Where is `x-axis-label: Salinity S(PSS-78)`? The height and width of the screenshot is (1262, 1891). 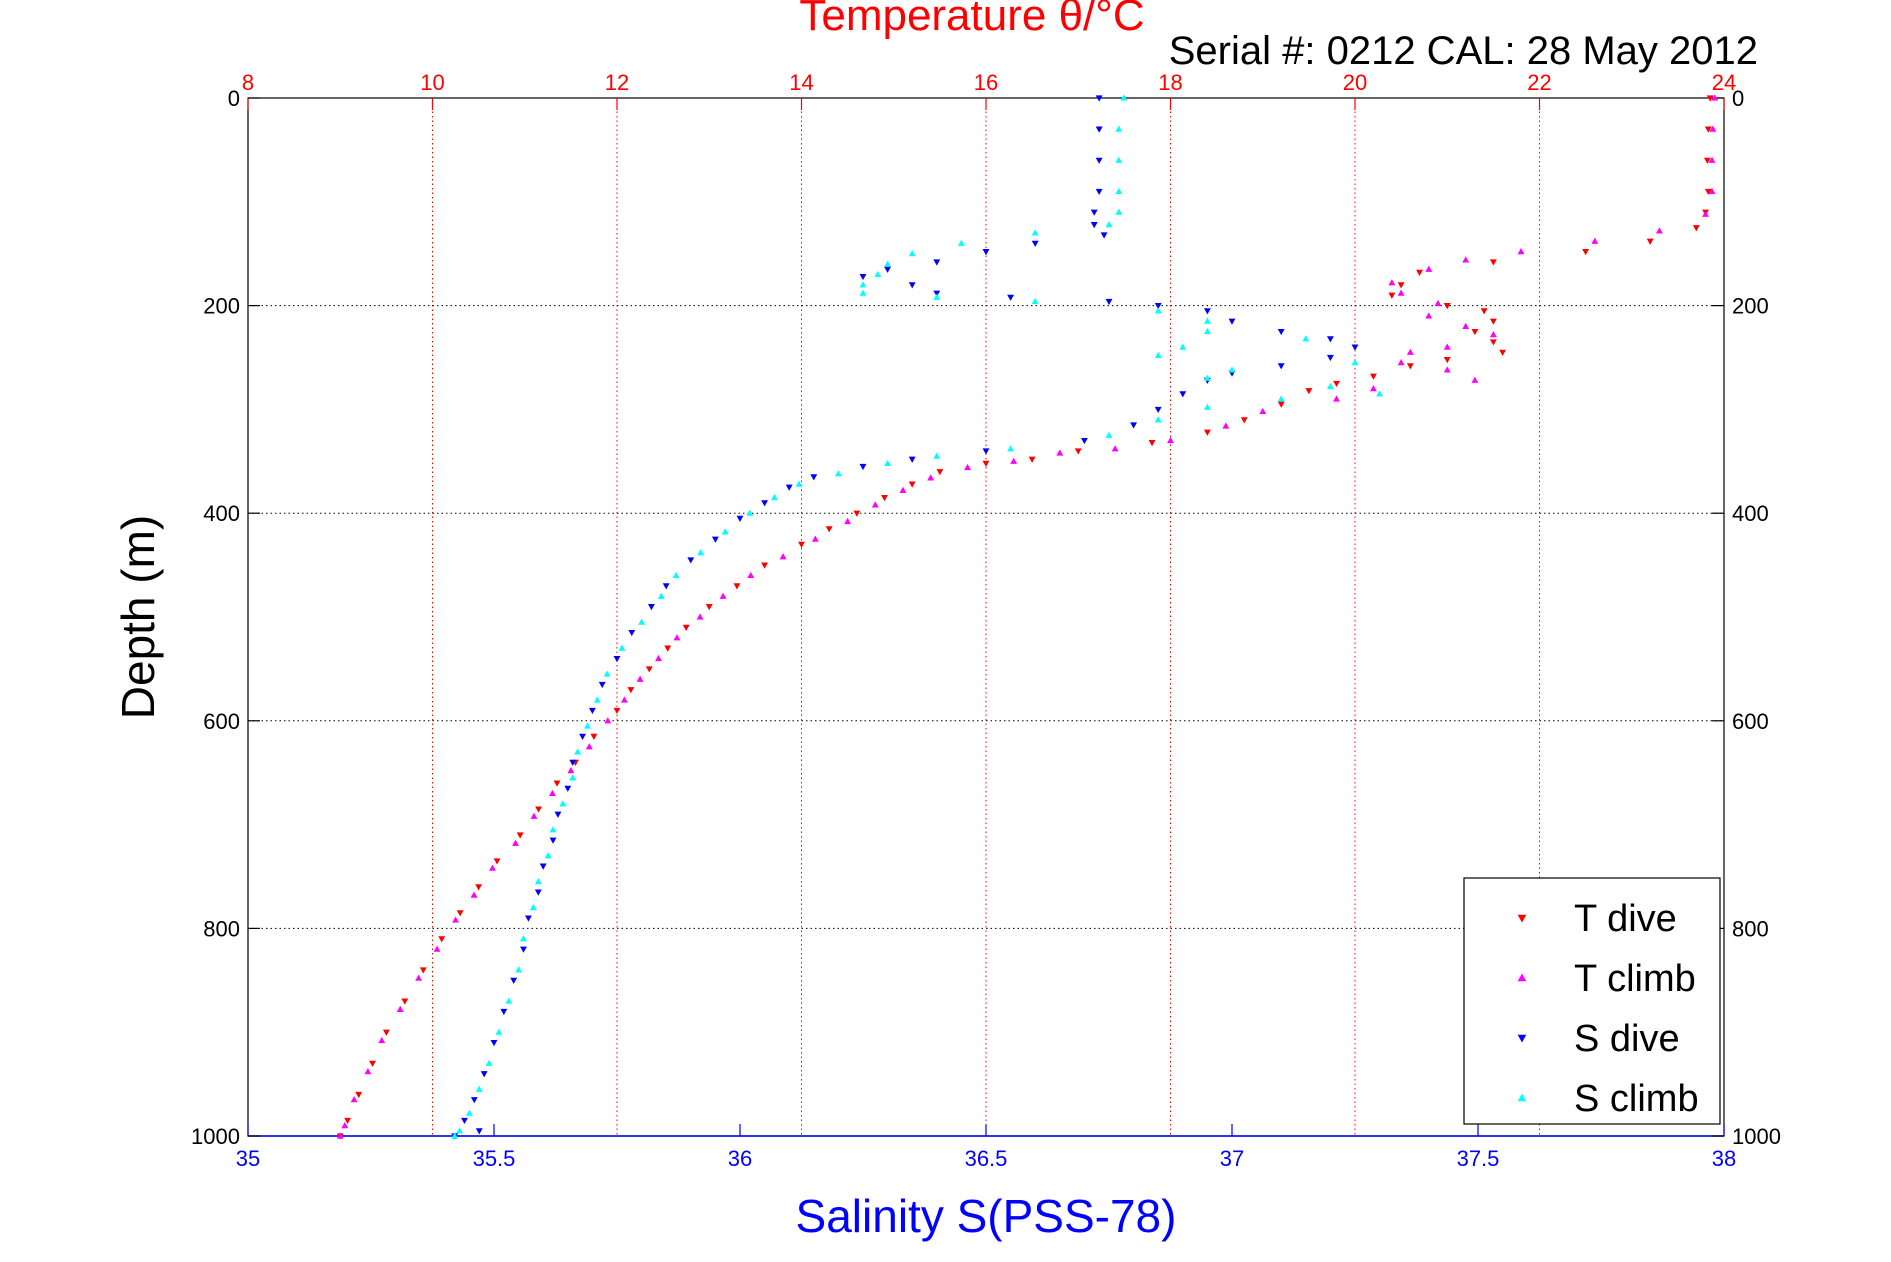
x-axis-label: Salinity S(PSS-78) is located at coordinates (986, 1216).